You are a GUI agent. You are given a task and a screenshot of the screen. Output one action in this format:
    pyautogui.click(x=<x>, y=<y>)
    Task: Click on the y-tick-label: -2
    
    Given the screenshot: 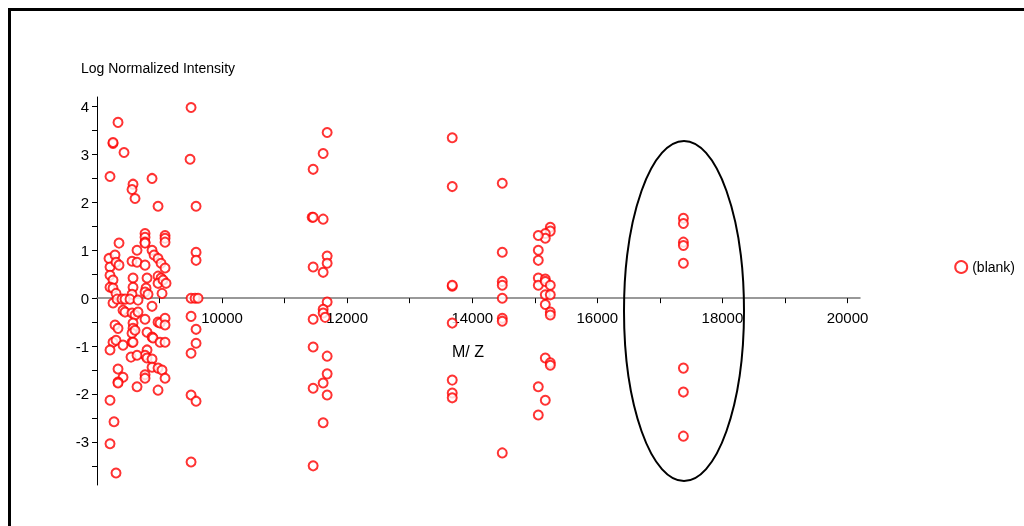 What is the action you would take?
    pyautogui.click(x=82, y=394)
    